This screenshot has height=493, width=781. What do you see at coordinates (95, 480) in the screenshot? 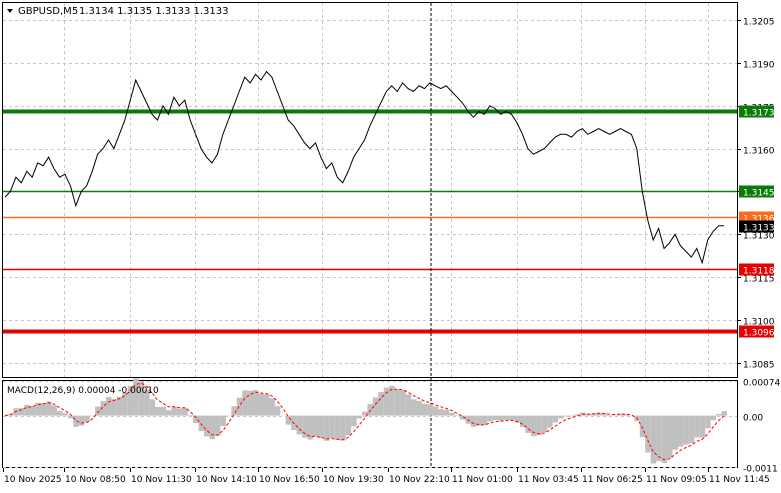
I see `time-tick-label: 10 Nov 08:50` at bounding box center [95, 480].